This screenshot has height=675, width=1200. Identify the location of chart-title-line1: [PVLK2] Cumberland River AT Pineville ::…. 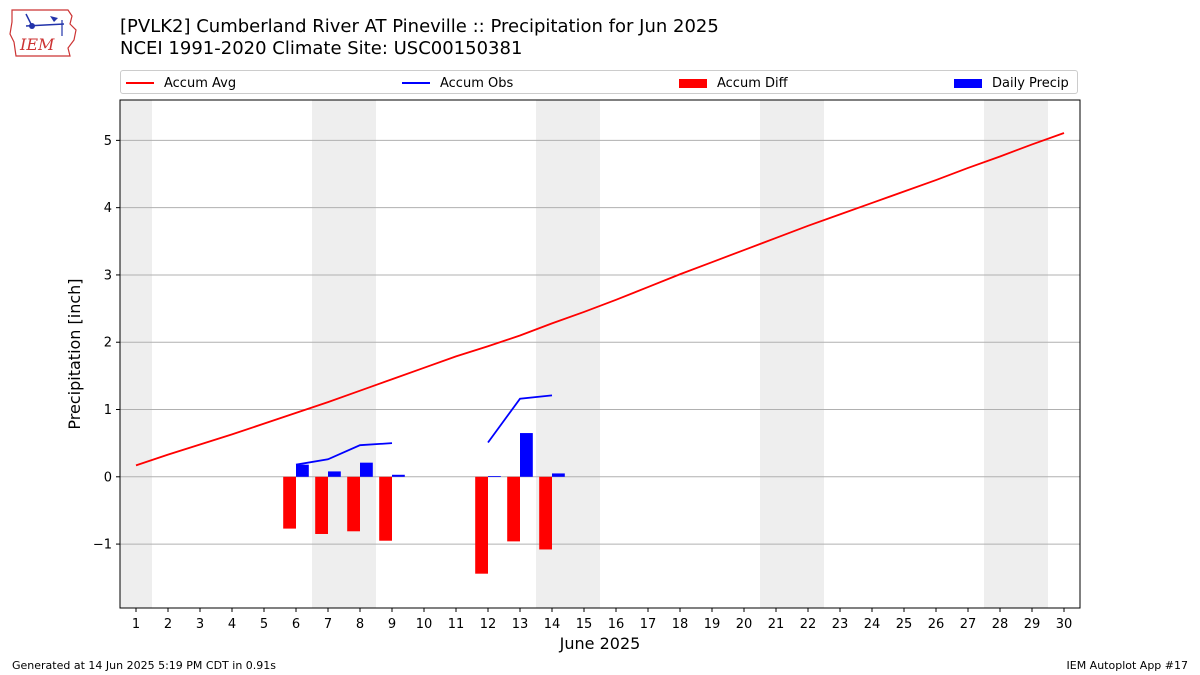
(419, 26).